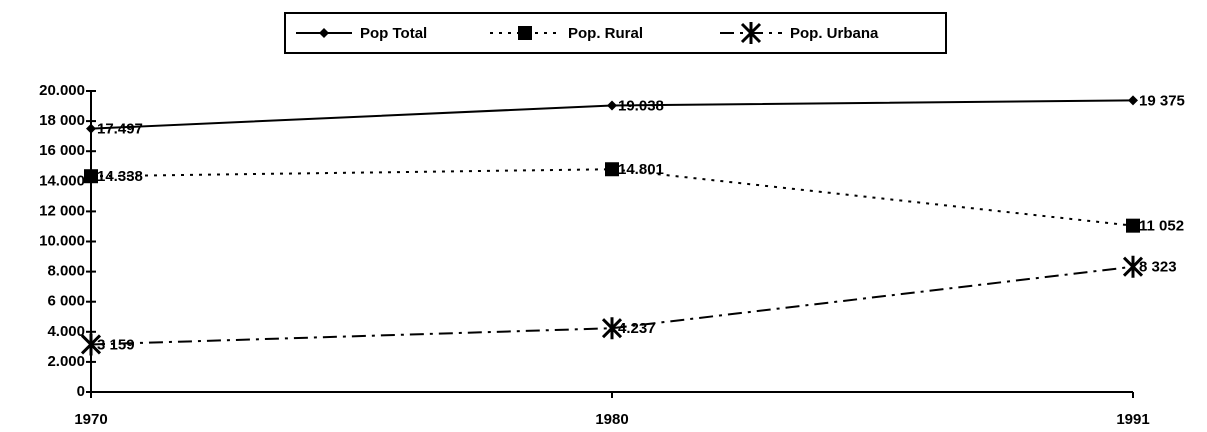 This screenshot has height=432, width=1207. I want to click on data-label: 19.038, so click(641, 105).